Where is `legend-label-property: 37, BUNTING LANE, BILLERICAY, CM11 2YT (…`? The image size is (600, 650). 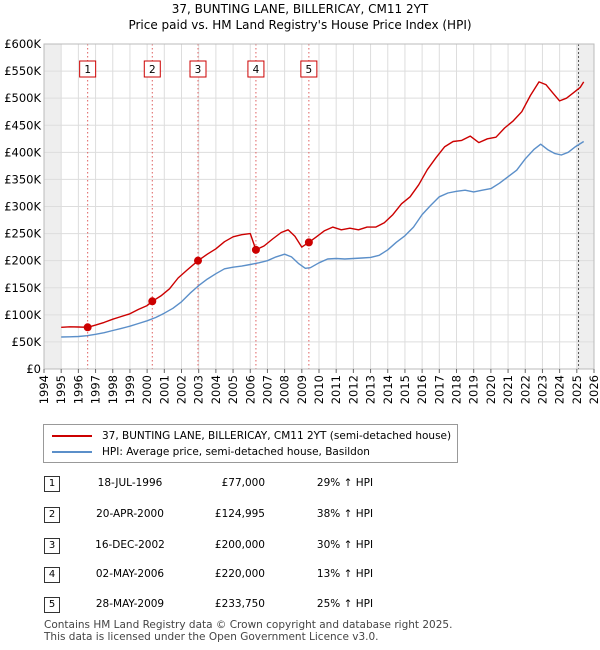
legend-label-property: 37, BUNTING LANE, BILLERICAY, CM11 2YT (… is located at coordinates (277, 436).